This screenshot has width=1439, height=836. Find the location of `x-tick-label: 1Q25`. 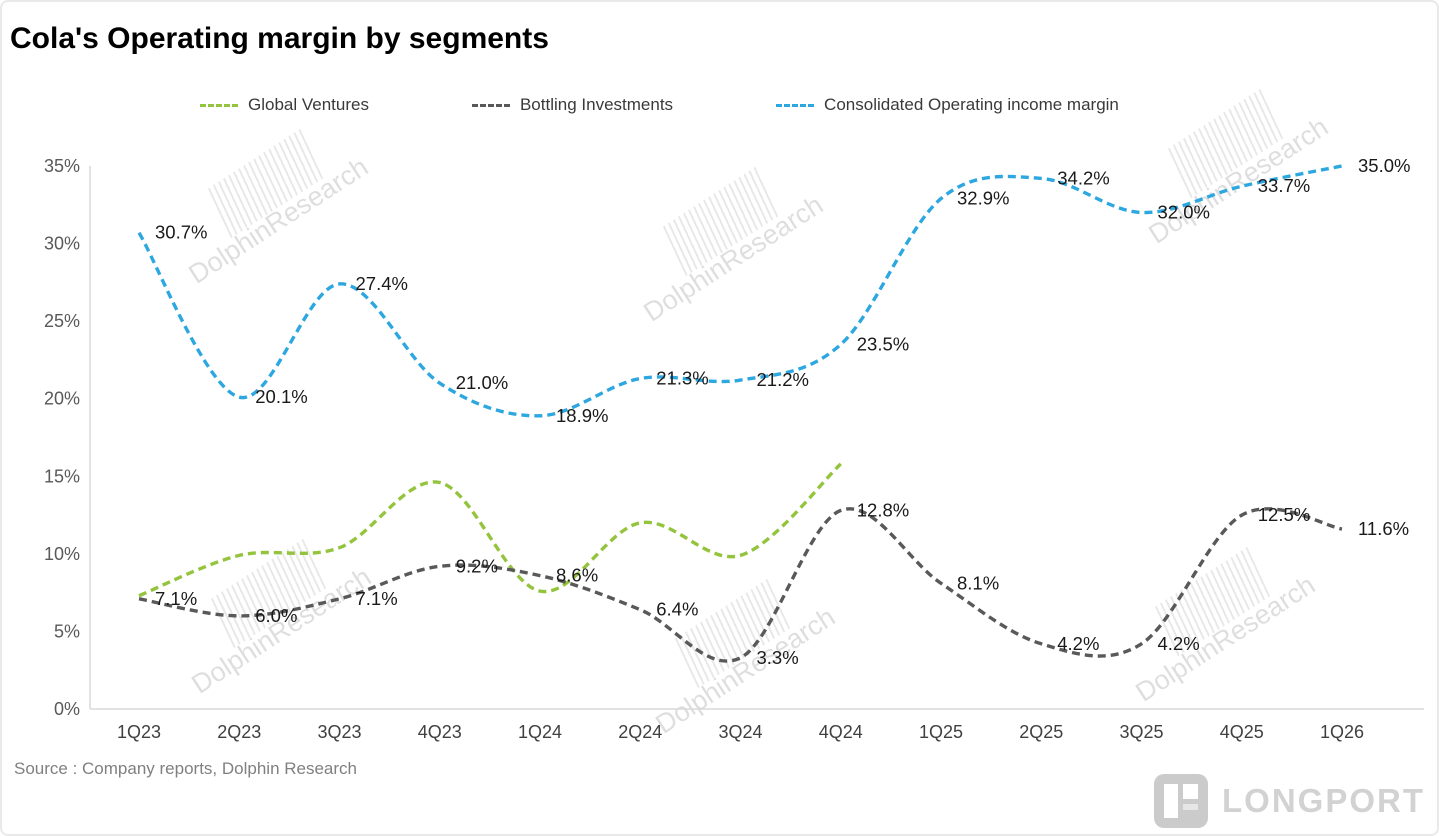

x-tick-label: 1Q25 is located at coordinates (941, 732).